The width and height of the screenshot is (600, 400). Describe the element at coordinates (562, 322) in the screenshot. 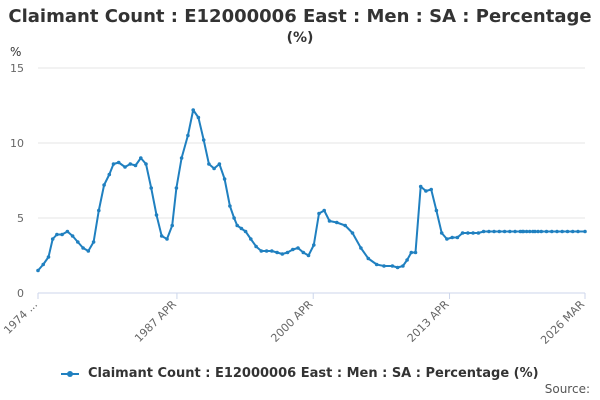

I see `x-tick-label: 2026 MAR` at that location.